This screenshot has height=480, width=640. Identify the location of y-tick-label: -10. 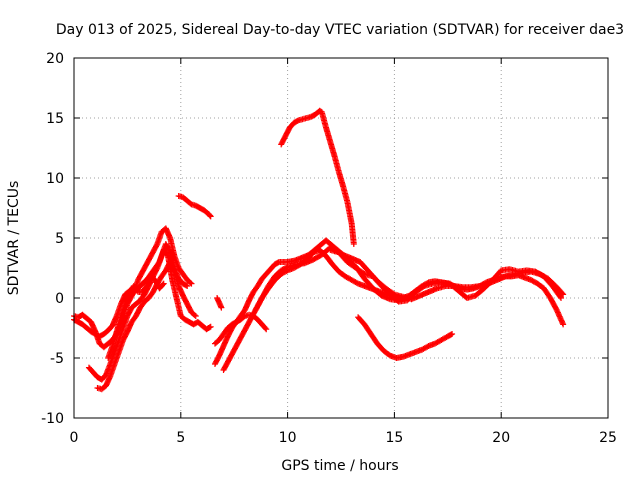
(52, 419).